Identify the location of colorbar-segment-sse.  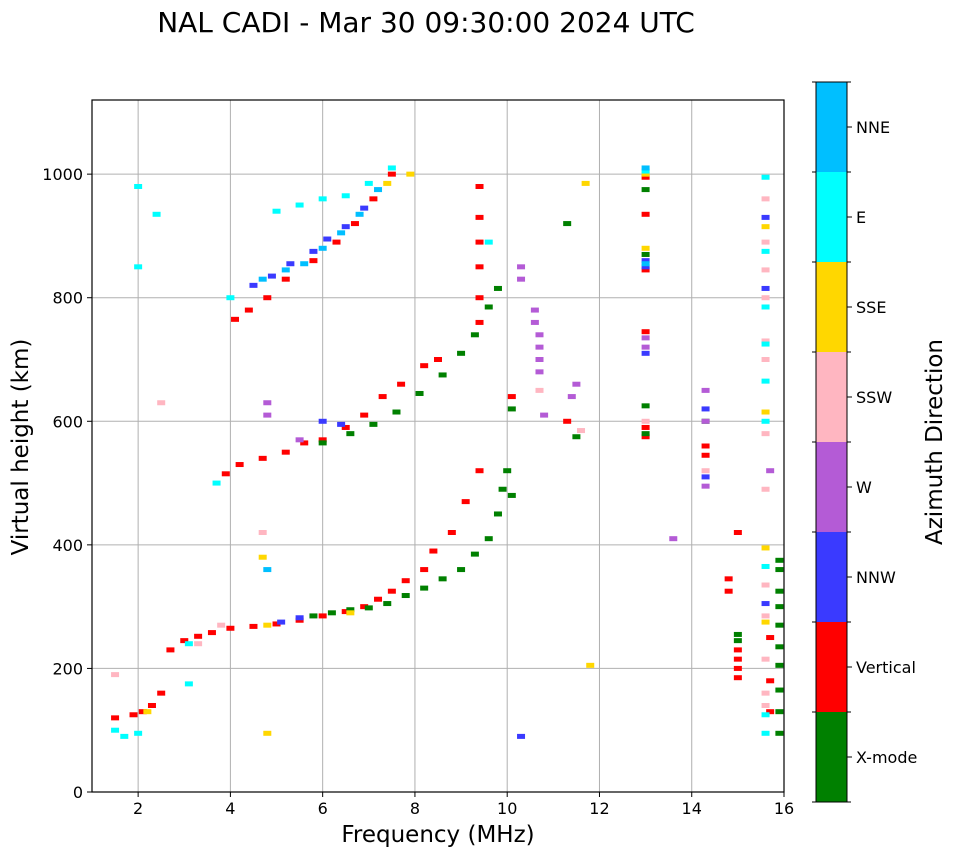
(831, 307).